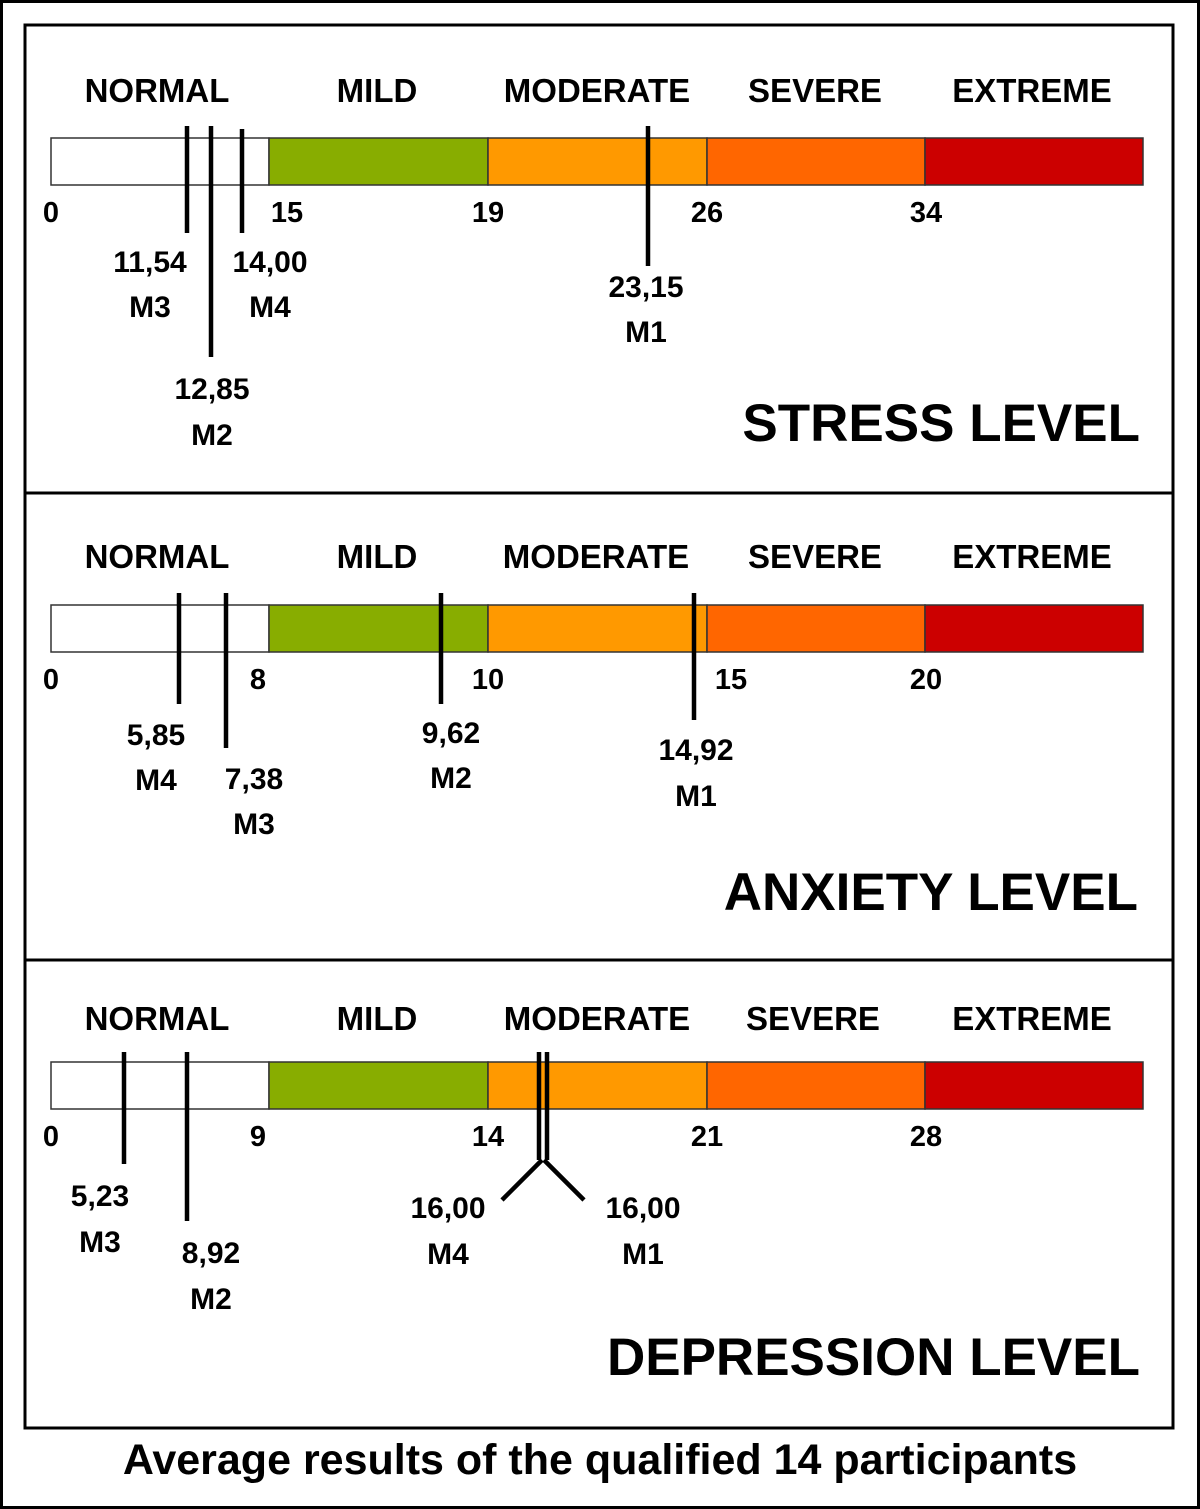 This screenshot has width=1200, height=1509. I want to click on marker-value: 12,85, so click(211, 389).